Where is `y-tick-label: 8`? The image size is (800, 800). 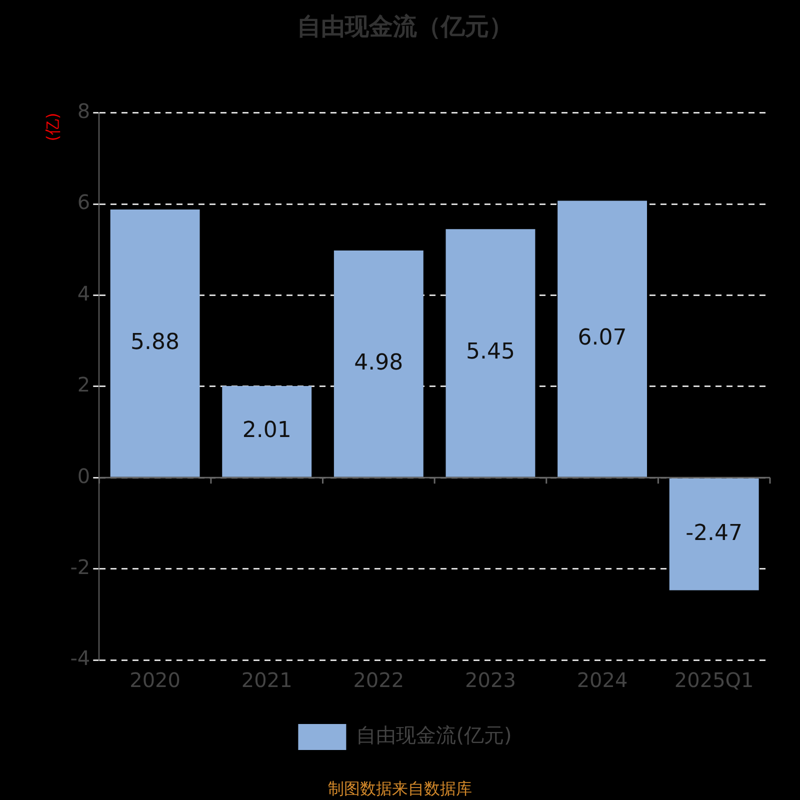
y-tick-label: 8 is located at coordinates (83, 111).